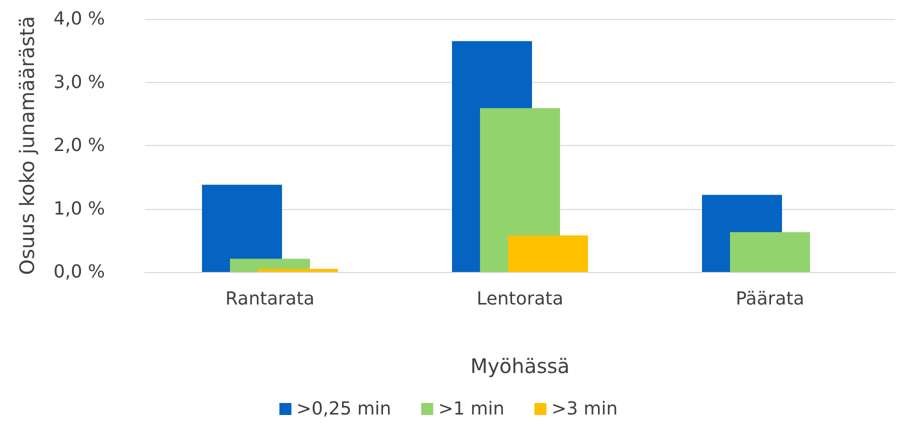  I want to click on x-tick-label: Päärata, so click(770, 299).